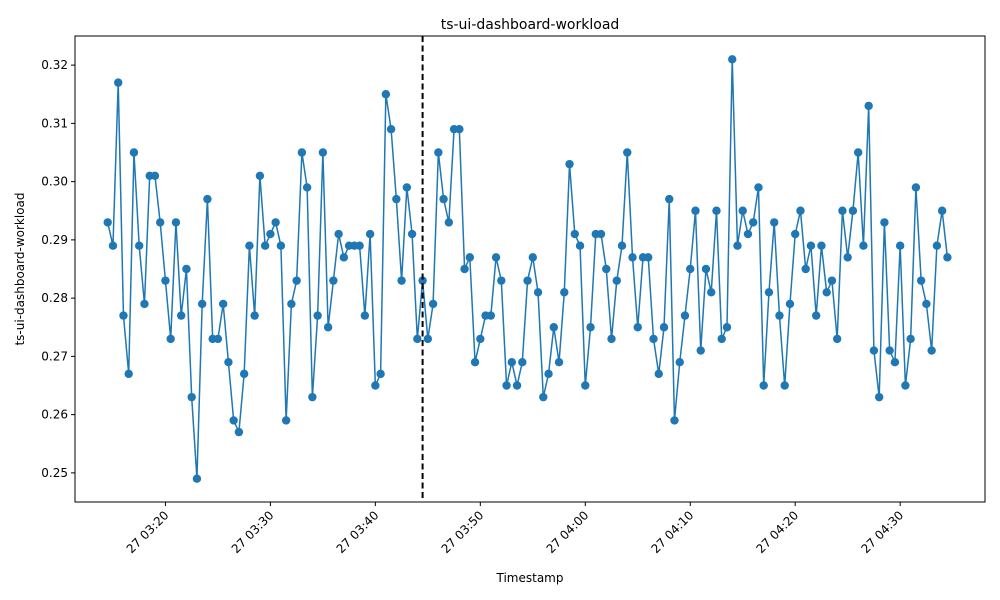 Image resolution: width=1000 pixels, height=600 pixels. Describe the element at coordinates (530, 578) in the screenshot. I see `x-axis-title: Timestamp` at that location.